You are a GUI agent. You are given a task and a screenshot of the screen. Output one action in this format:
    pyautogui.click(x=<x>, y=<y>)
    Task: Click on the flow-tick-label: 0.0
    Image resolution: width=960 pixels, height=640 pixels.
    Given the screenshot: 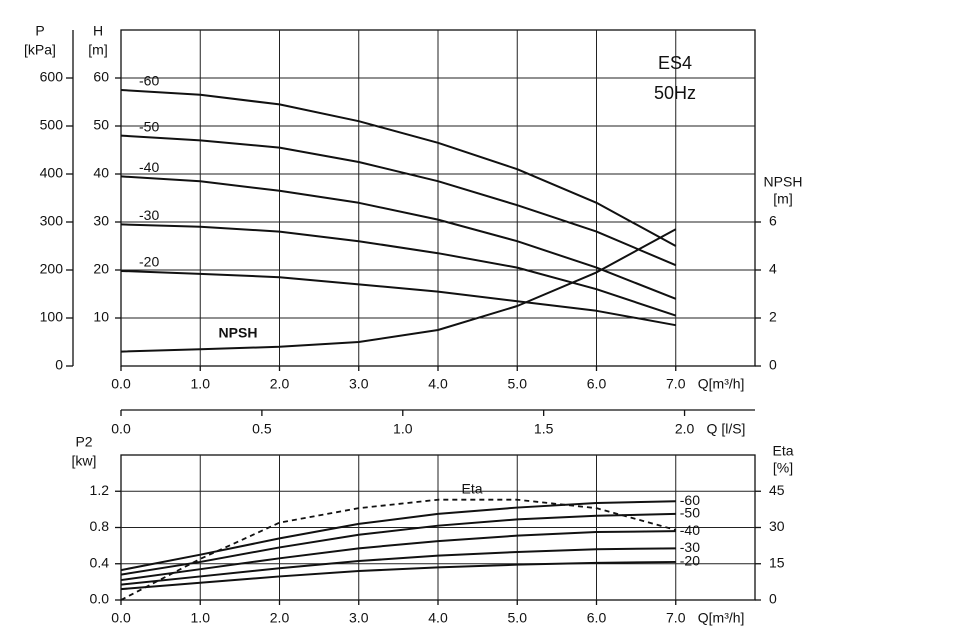 What is the action you would take?
    pyautogui.click(x=121, y=429)
    